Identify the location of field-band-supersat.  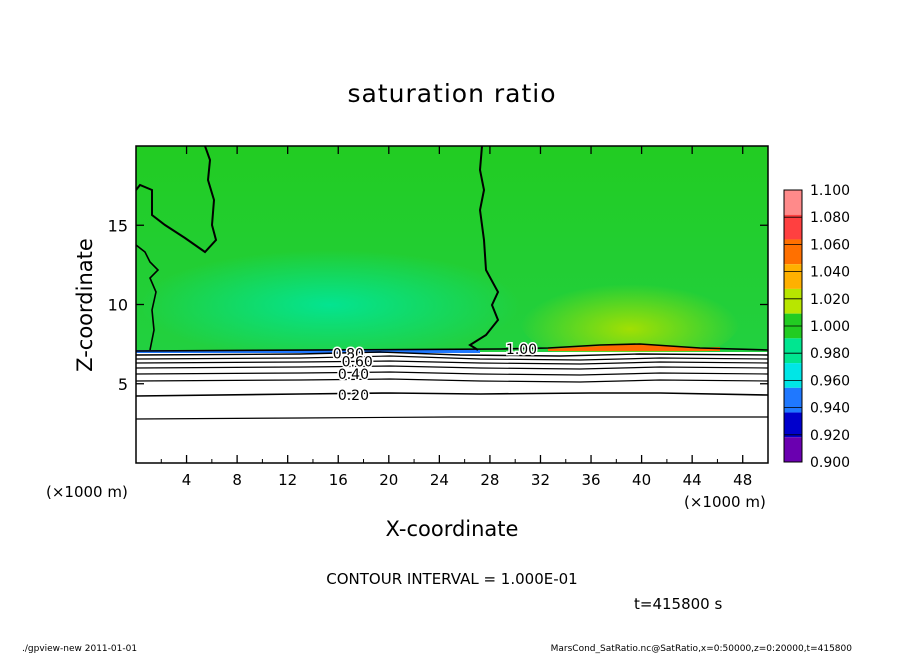
(634, 347).